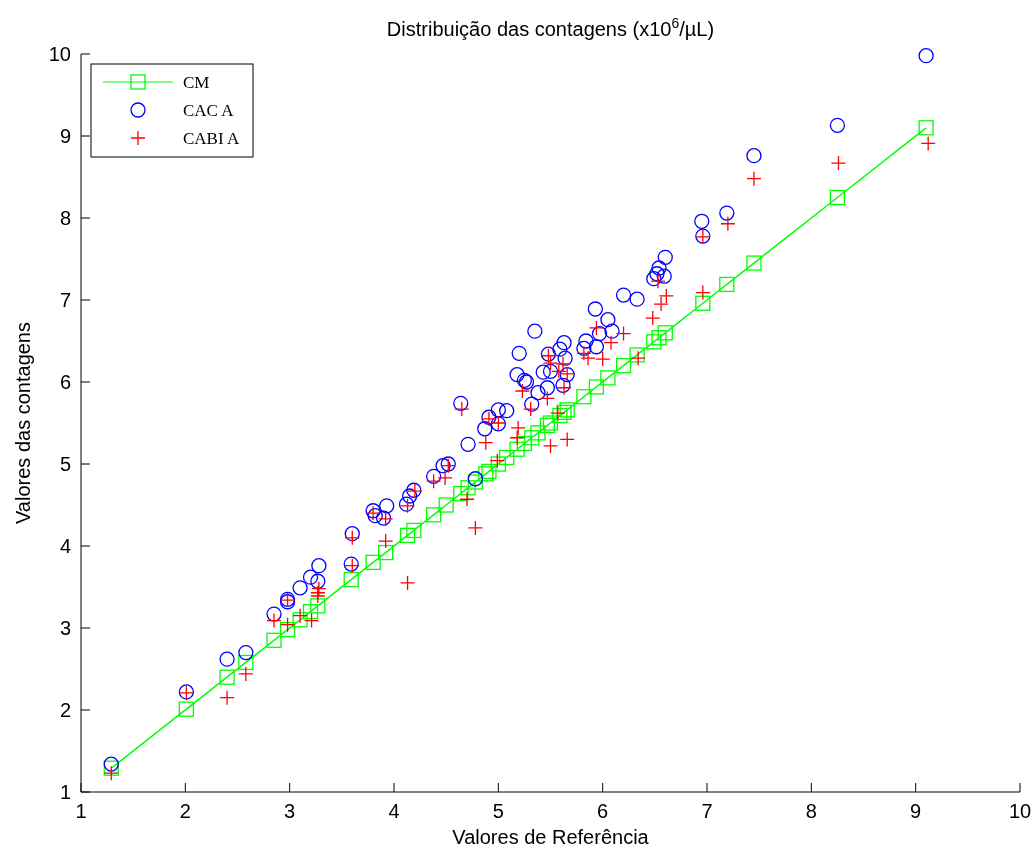 This screenshot has width=1035, height=857. I want to click on x-tick-label: 5, so click(498, 811).